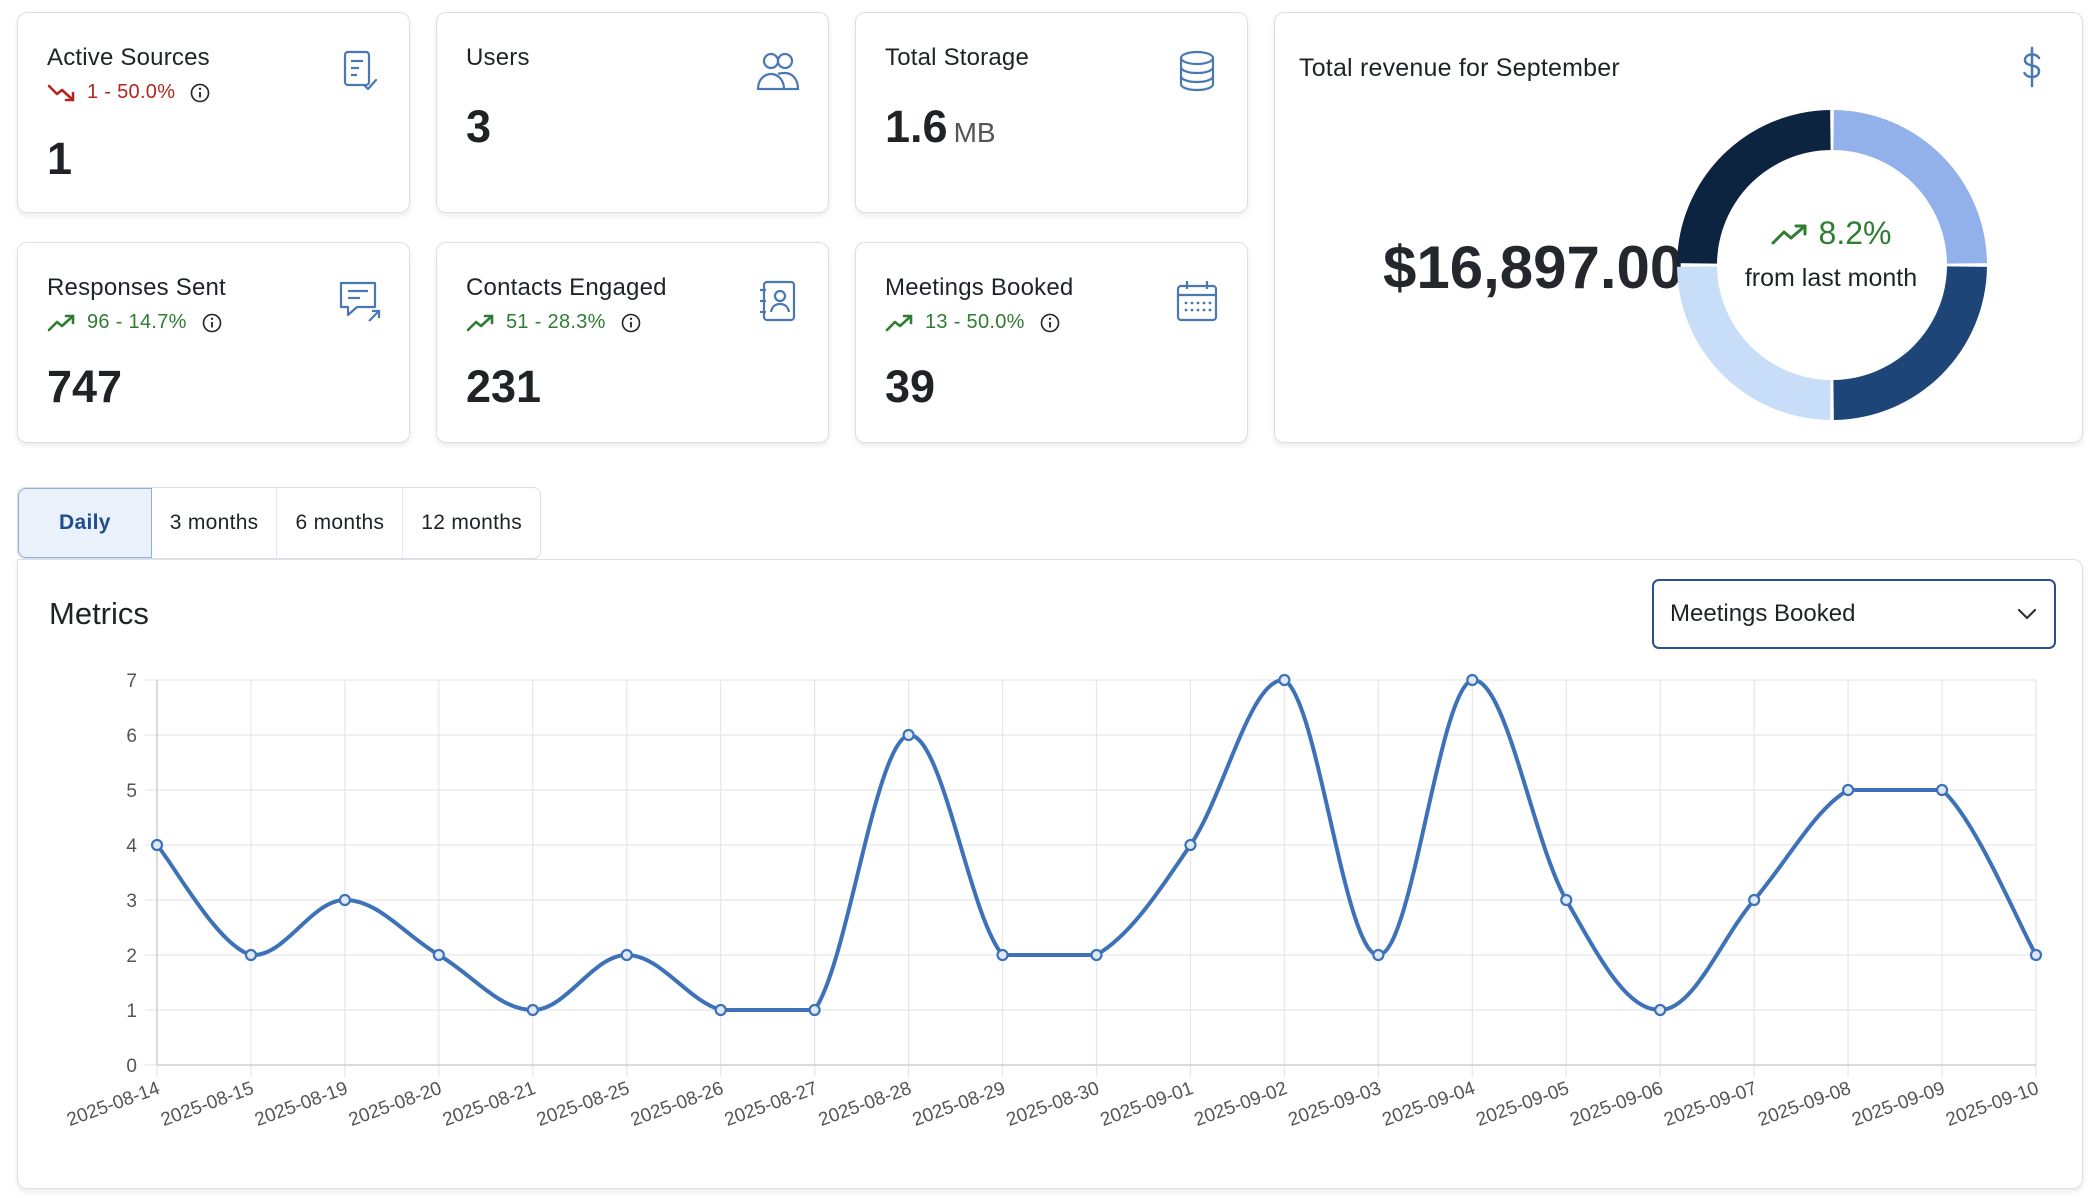 The image size is (2094, 1198). What do you see at coordinates (778, 71) in the screenshot?
I see `users-icon` at bounding box center [778, 71].